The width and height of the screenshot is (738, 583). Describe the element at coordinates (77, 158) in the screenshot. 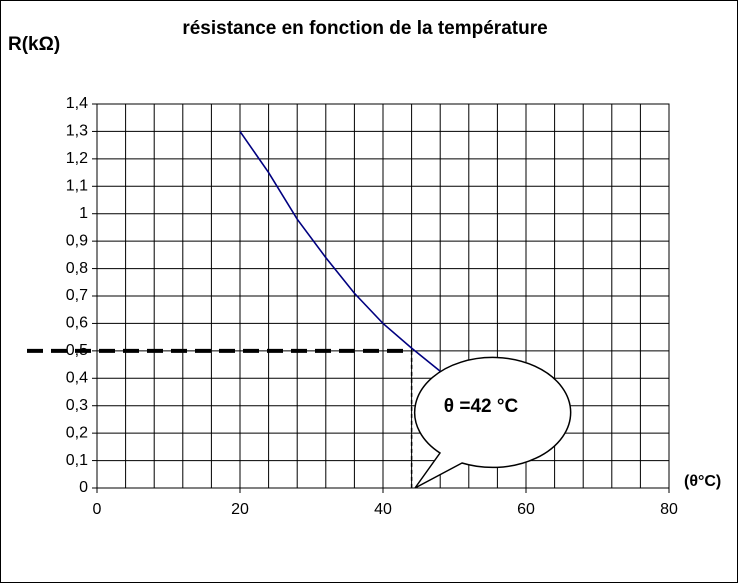

I see `y-tick-label: 1,2` at that location.